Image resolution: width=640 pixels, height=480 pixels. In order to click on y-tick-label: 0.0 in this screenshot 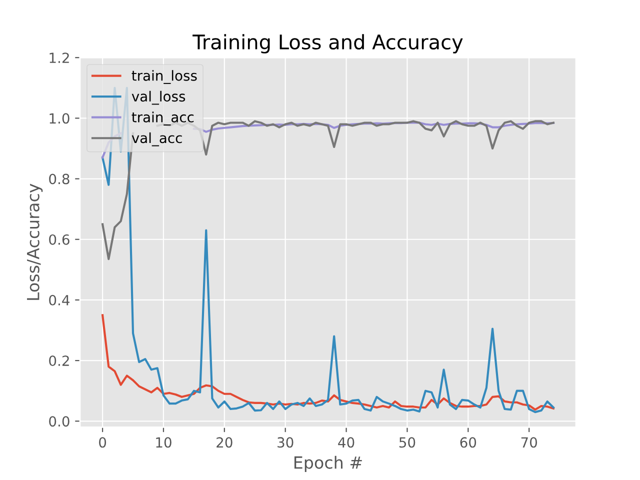, I will do `click(59, 421)`.